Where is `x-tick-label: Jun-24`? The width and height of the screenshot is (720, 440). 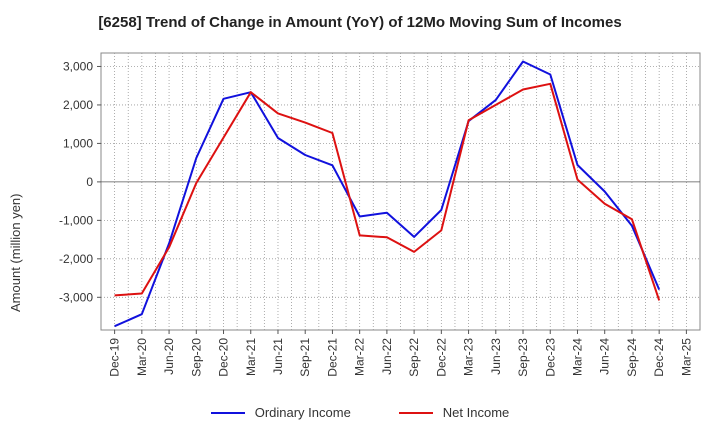 x-tick-label: Jun-24 is located at coordinates (605, 356).